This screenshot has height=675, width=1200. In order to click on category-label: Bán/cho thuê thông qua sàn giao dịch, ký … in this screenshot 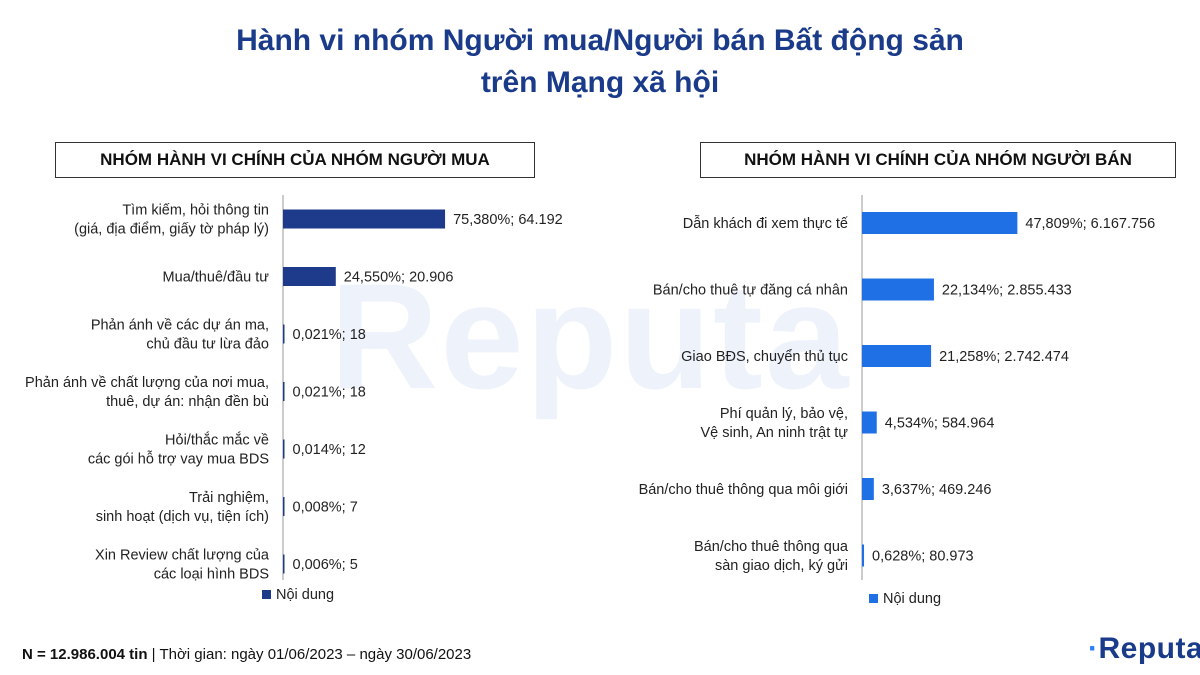, I will do `click(771, 556)`.